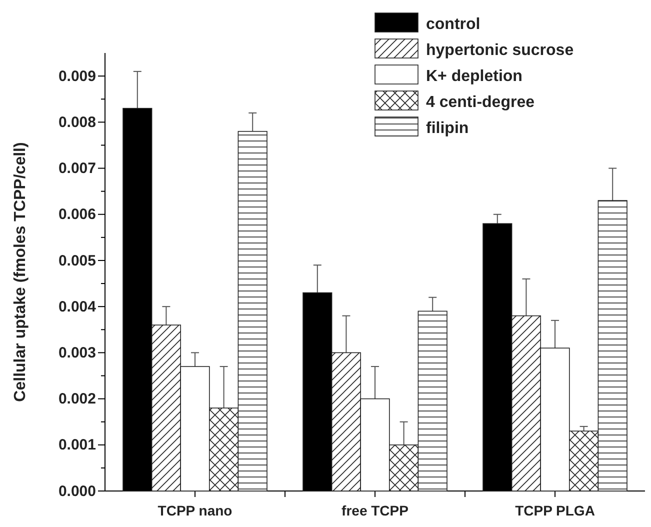 The width and height of the screenshot is (651, 527). Describe the element at coordinates (77, 122) in the screenshot. I see `y-tick-label: 0.008` at that location.